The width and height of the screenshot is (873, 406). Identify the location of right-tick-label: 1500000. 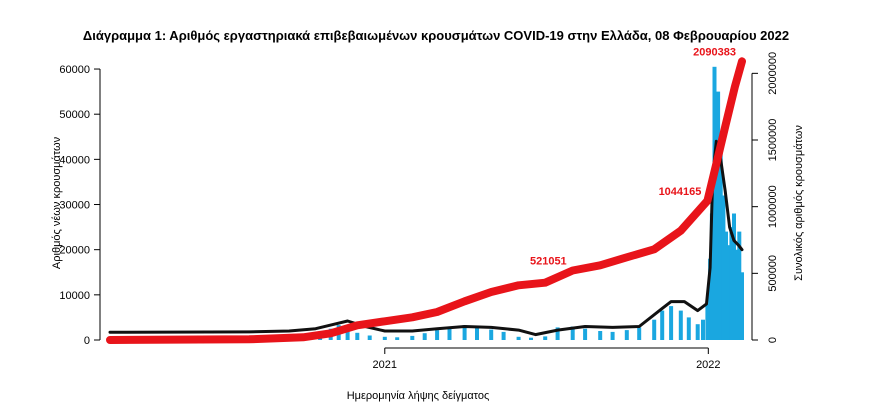
(773, 140).